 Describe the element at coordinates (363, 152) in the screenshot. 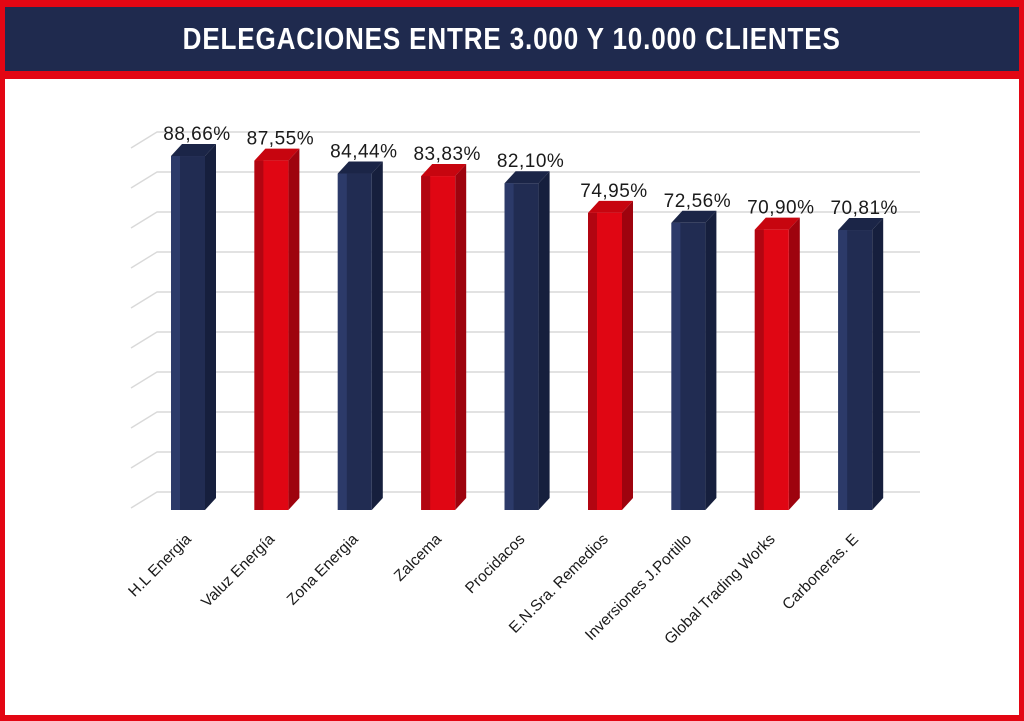

I see `bar-value-label: 84,44%` at that location.